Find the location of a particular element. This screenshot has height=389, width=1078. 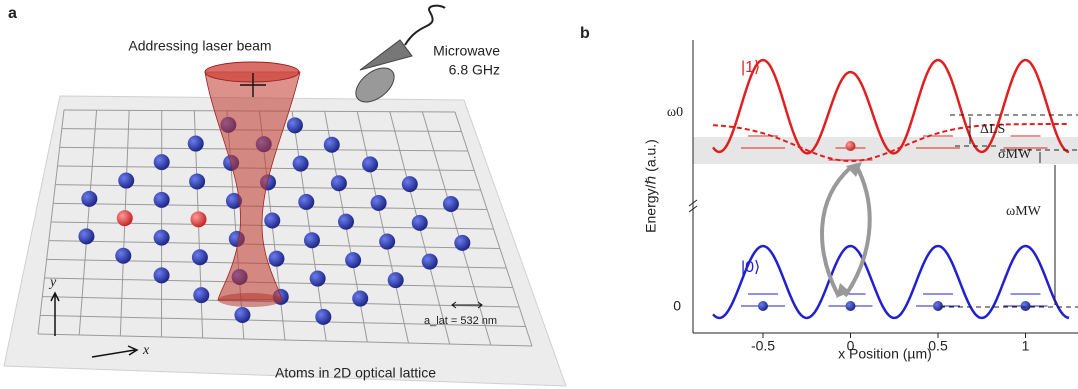

state-upper: |1⟩ is located at coordinates (750, 67).